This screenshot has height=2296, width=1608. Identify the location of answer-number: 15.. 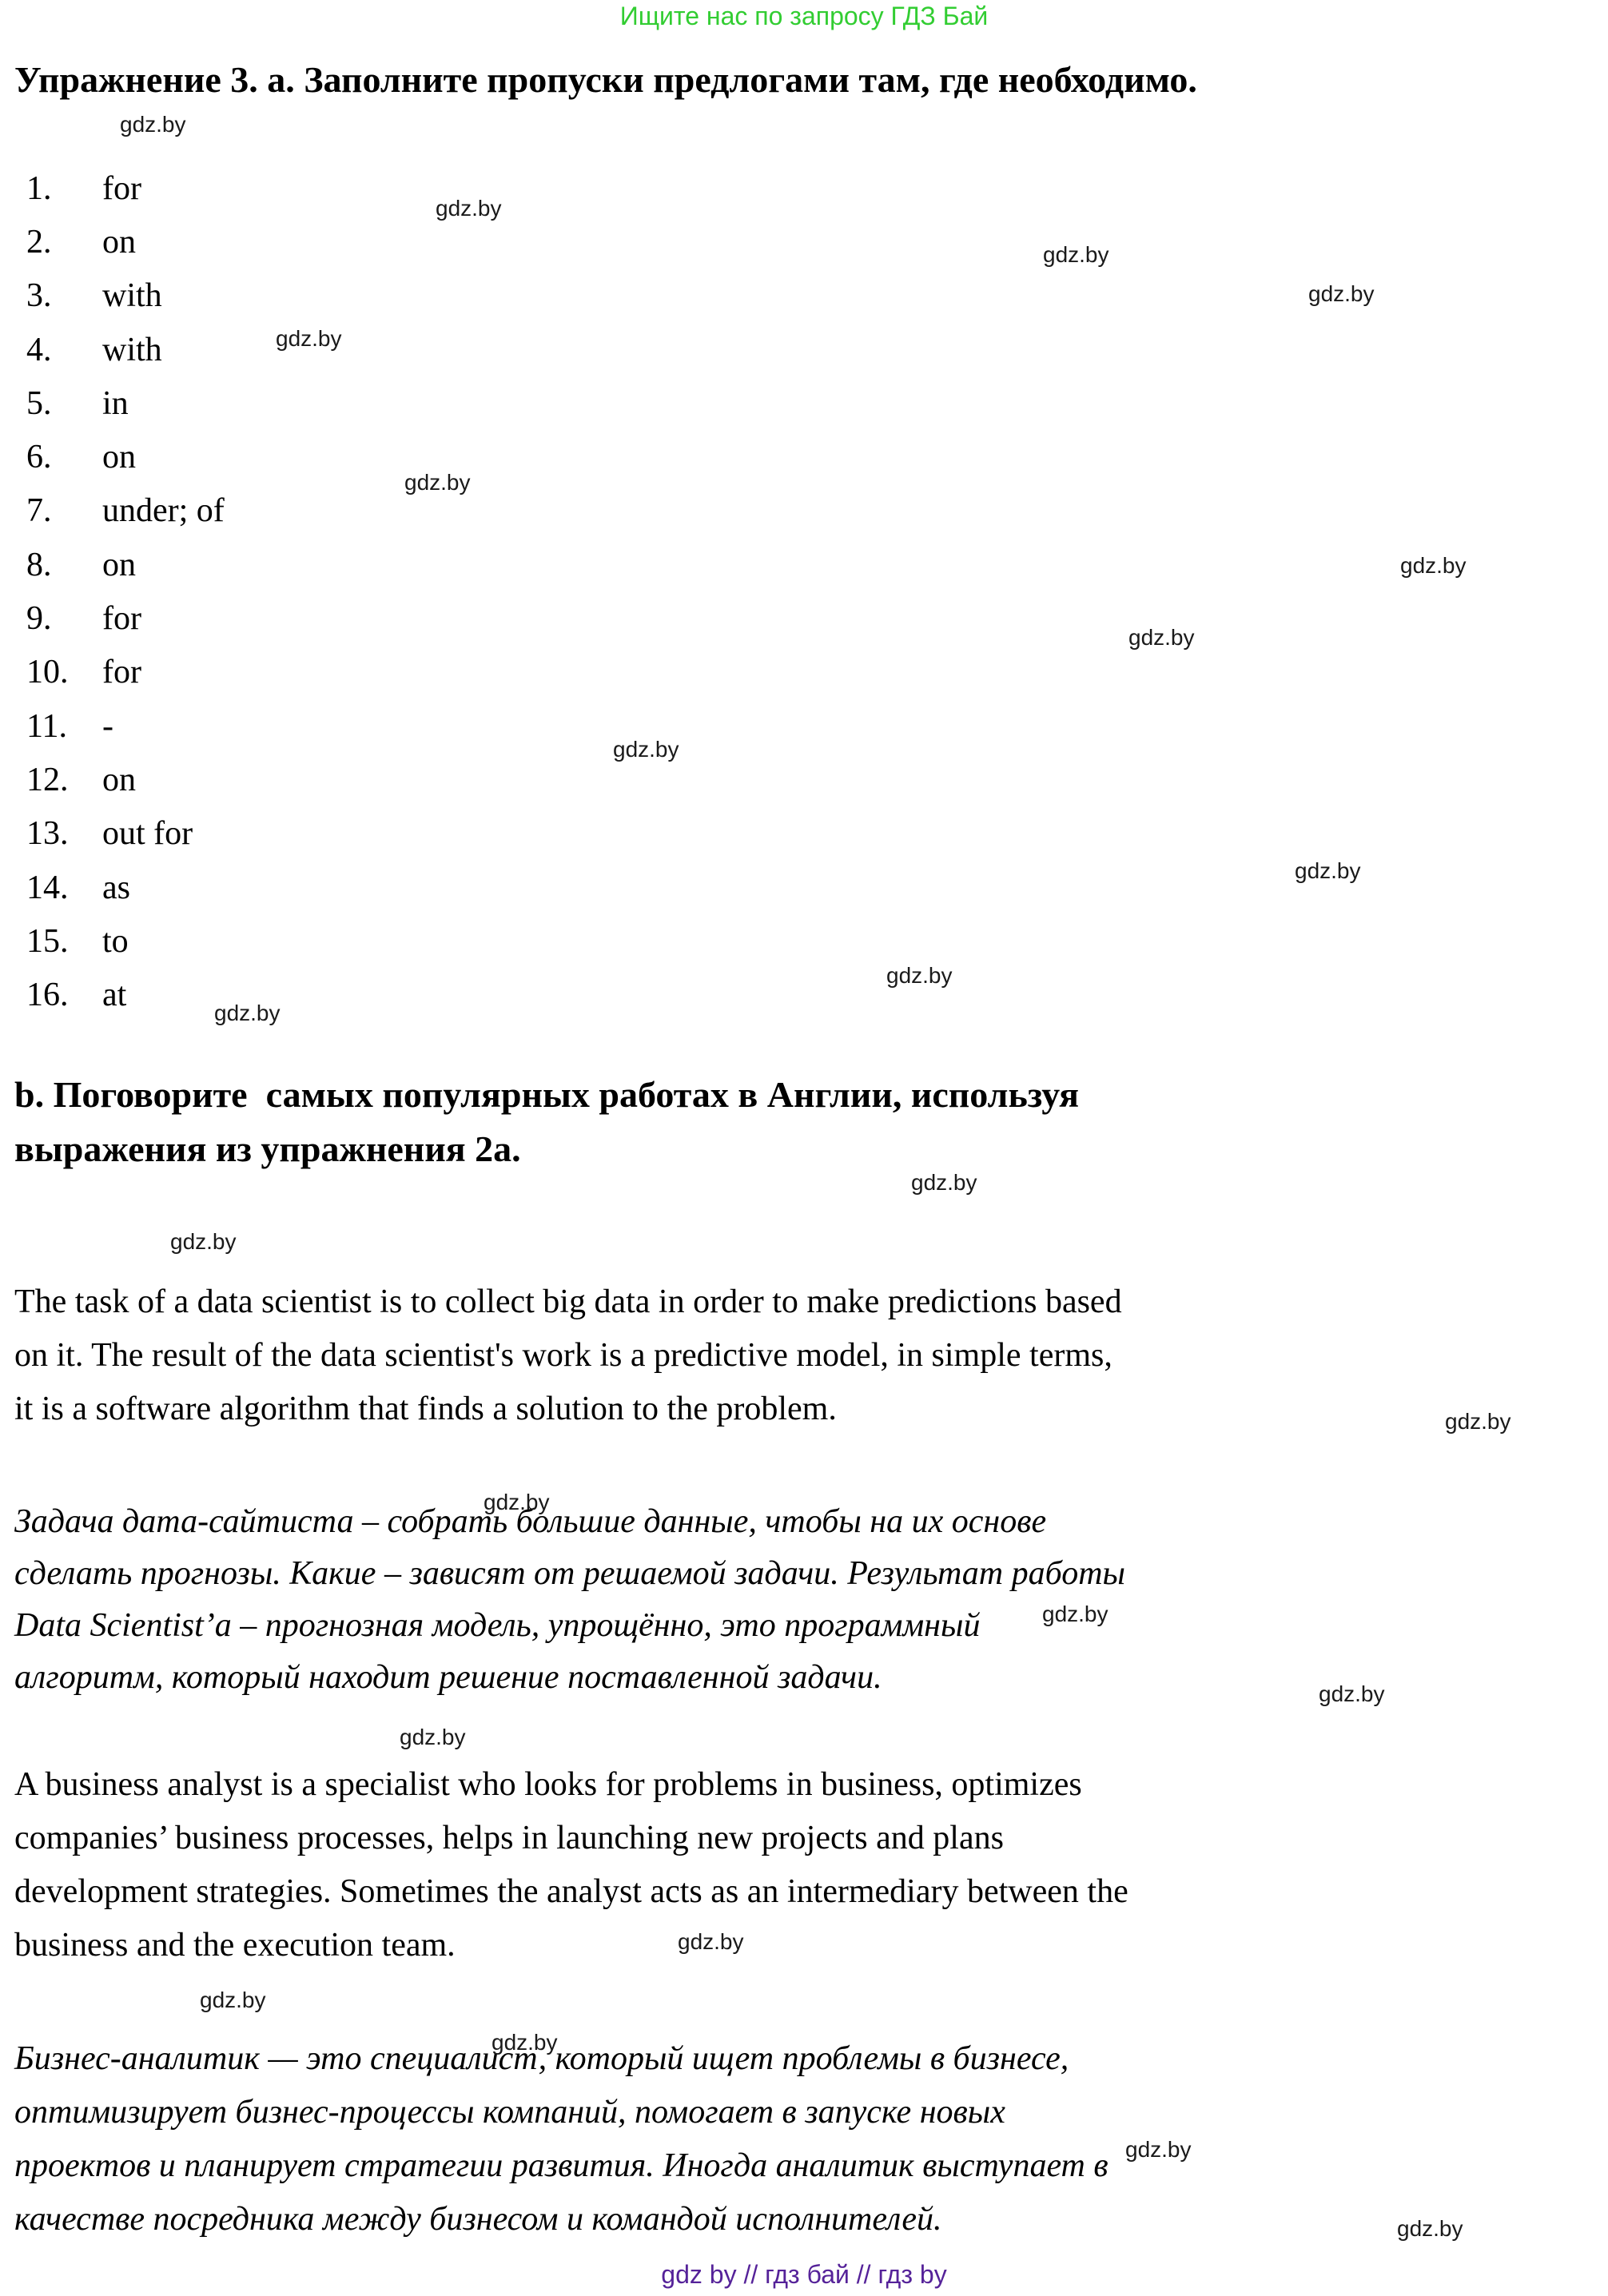
(47, 941).